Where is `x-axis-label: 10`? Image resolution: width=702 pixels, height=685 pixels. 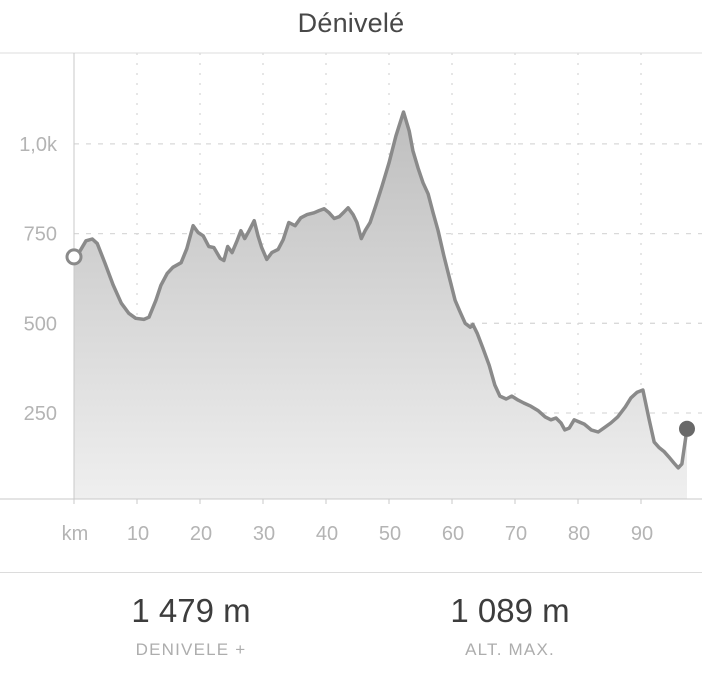
x-axis-label: 10 is located at coordinates (138, 534).